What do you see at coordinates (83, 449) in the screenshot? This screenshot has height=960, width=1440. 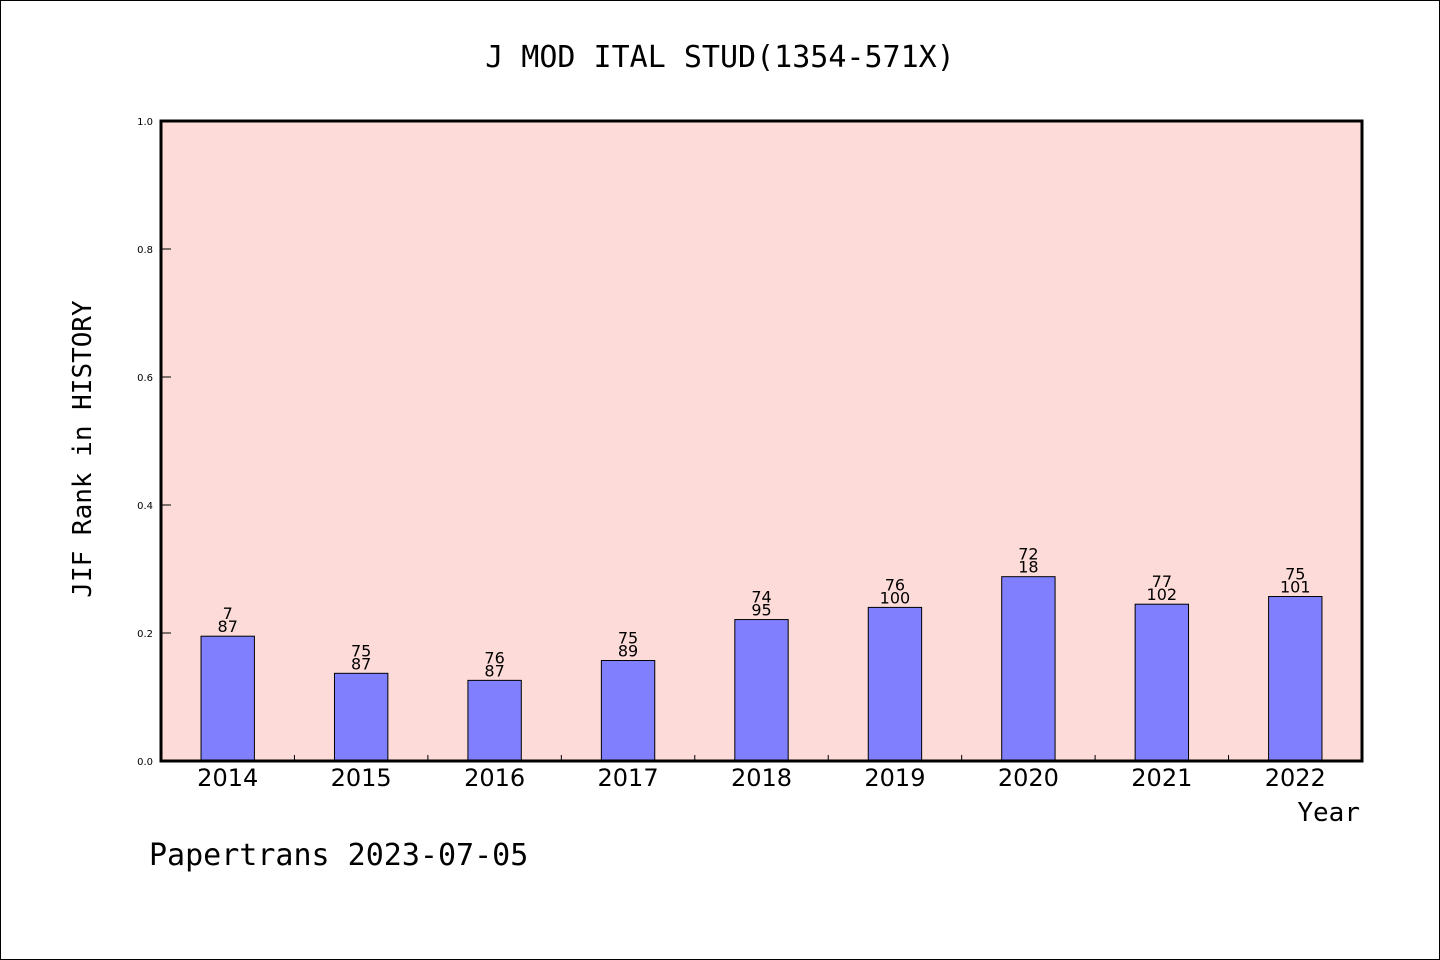 I see `y-axis-label: JIF Rank in HISTORY` at bounding box center [83, 449].